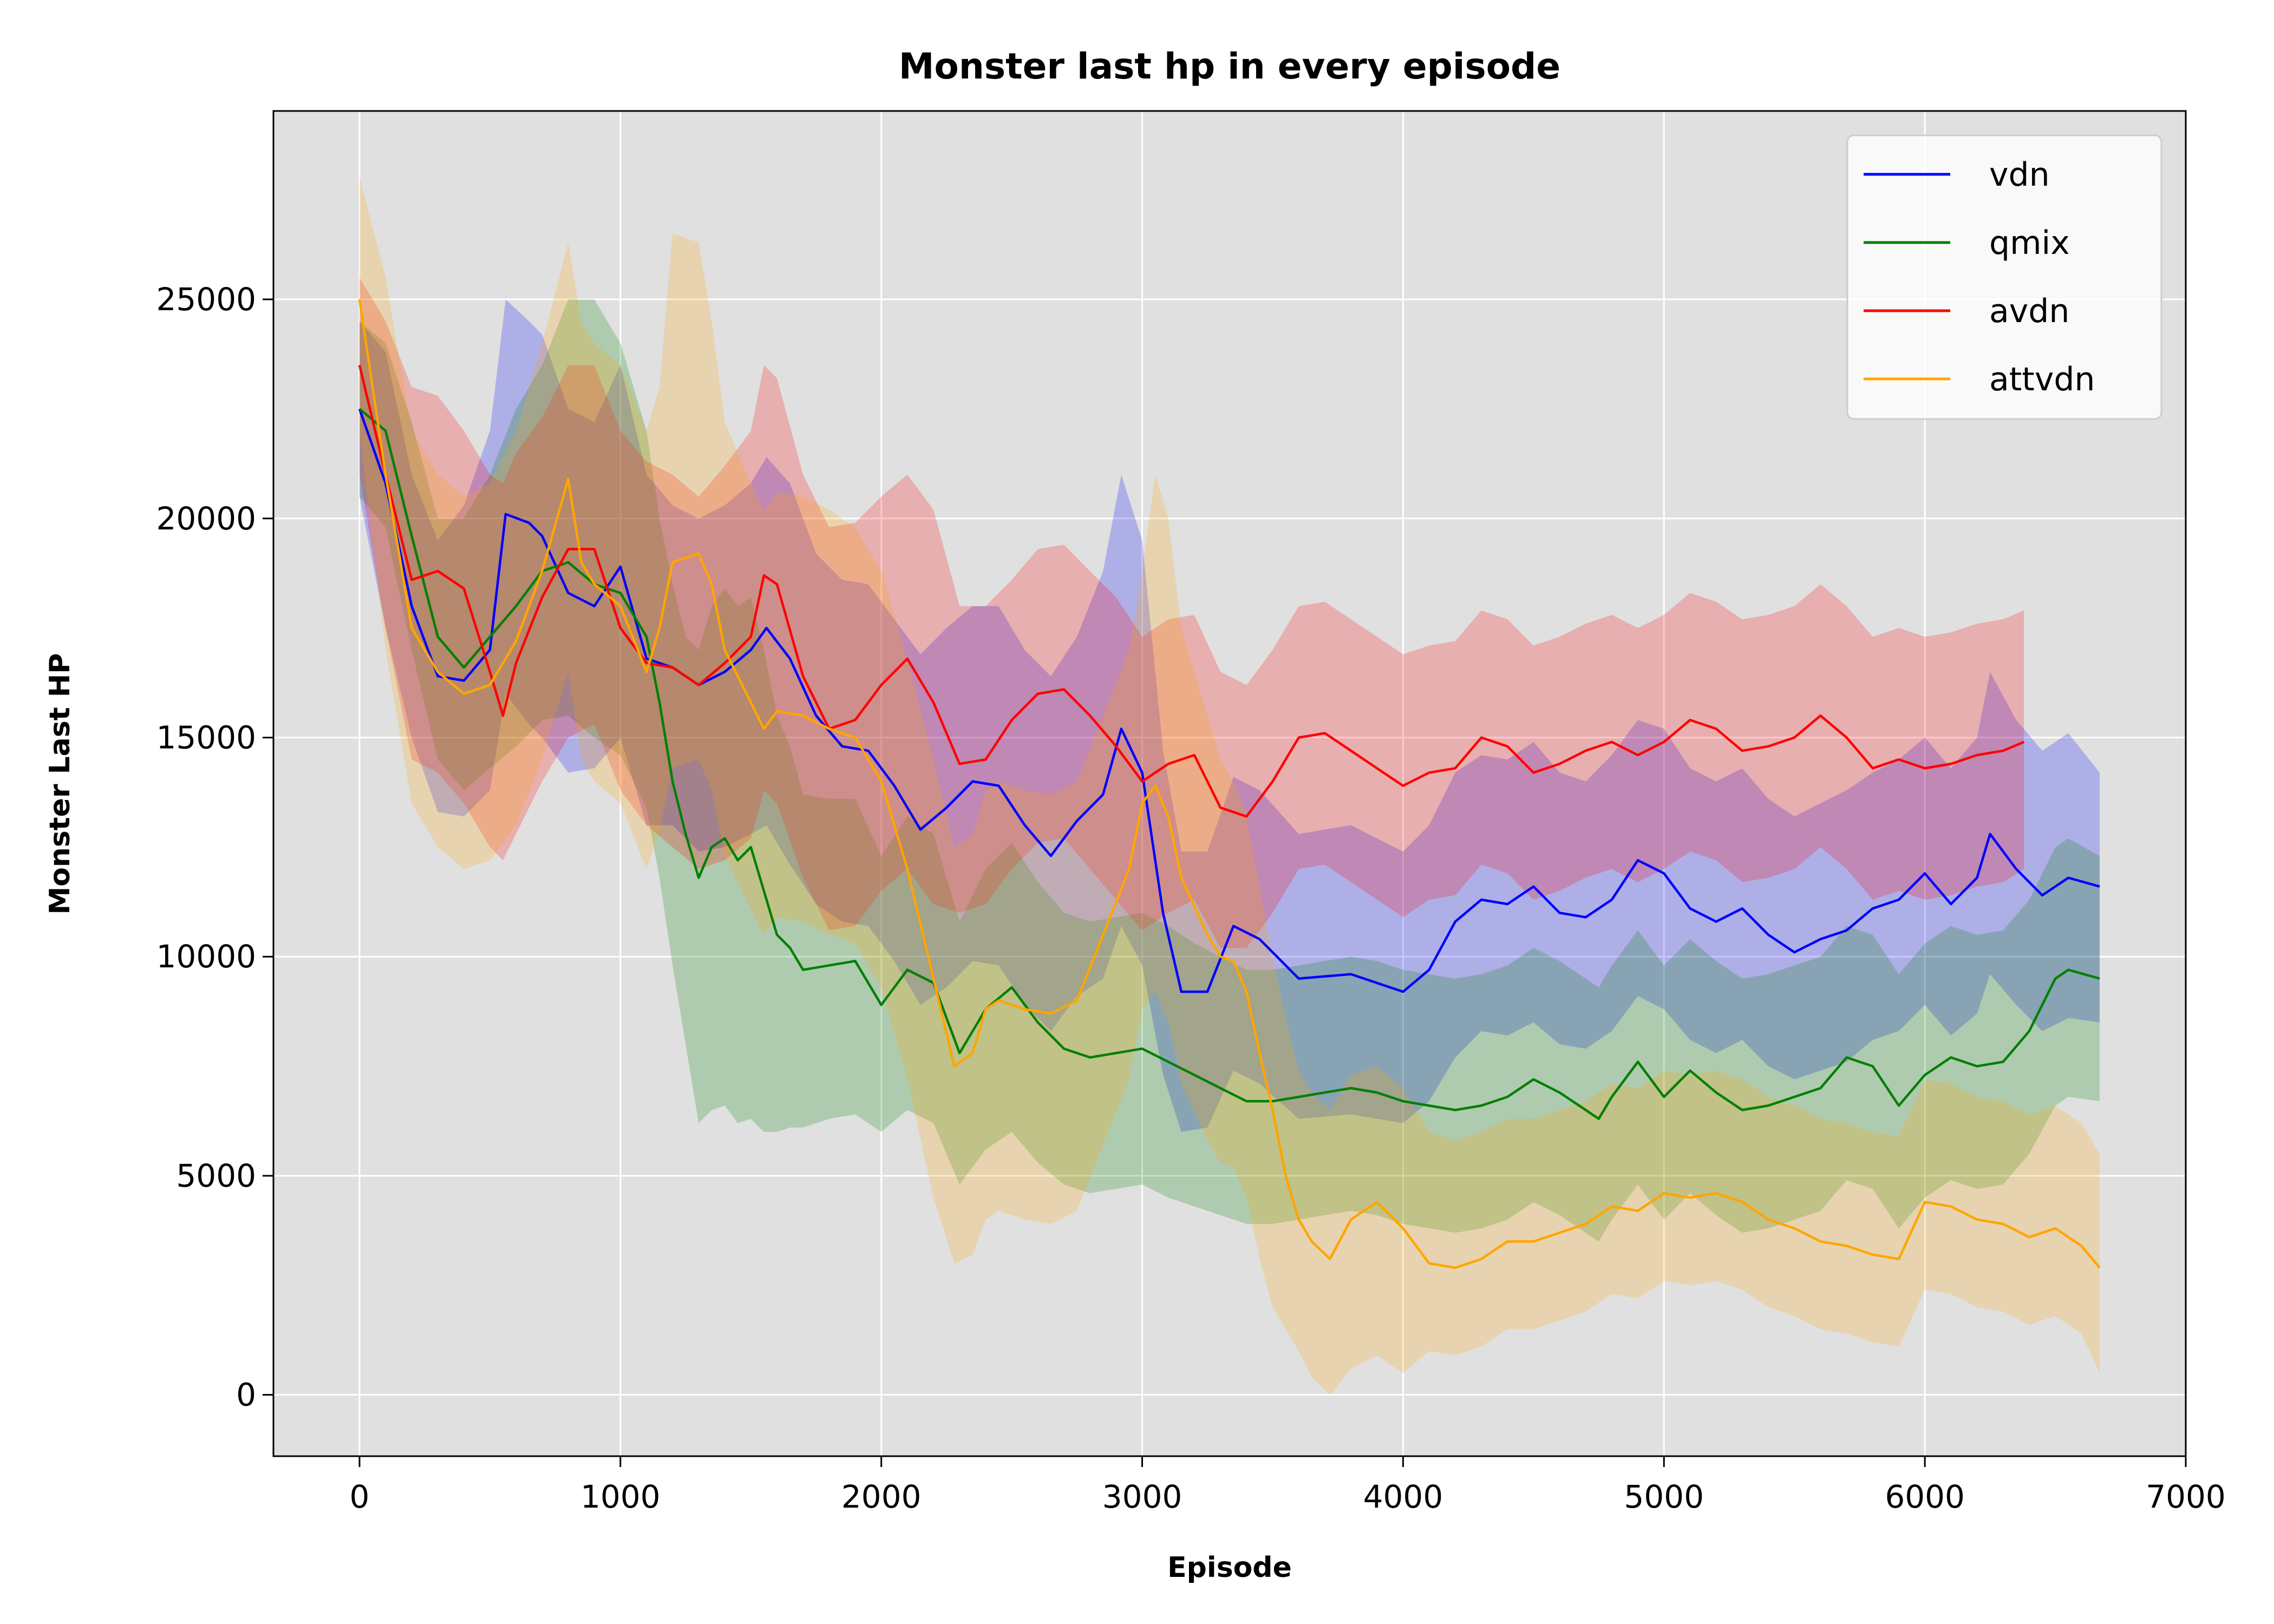 The width and height of the screenshot is (2274, 1624). I want to click on x-tick-label: 5000, so click(1664, 1496).